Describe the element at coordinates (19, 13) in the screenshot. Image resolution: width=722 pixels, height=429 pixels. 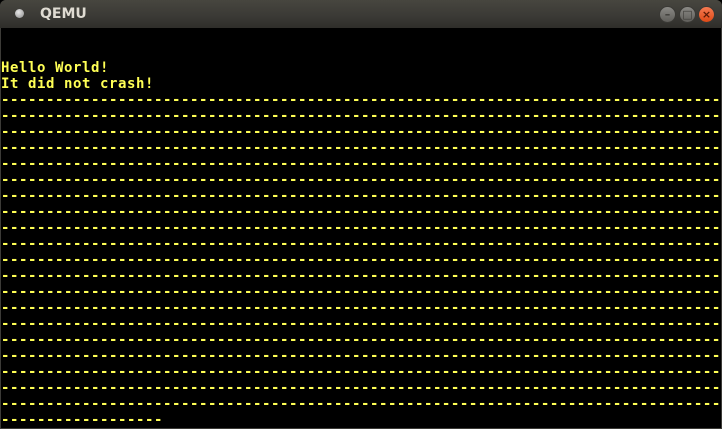
I see `app-icon` at that location.